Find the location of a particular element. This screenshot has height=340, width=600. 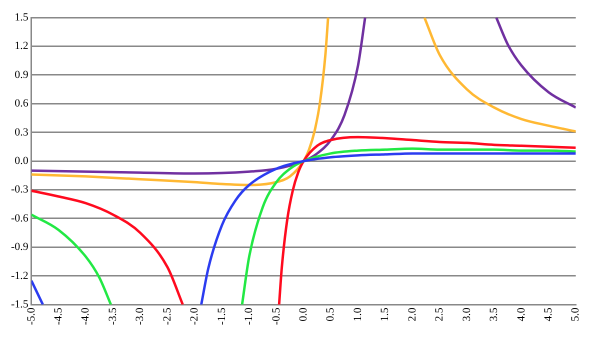

x-tick-label: 3.0 is located at coordinates (466, 314).